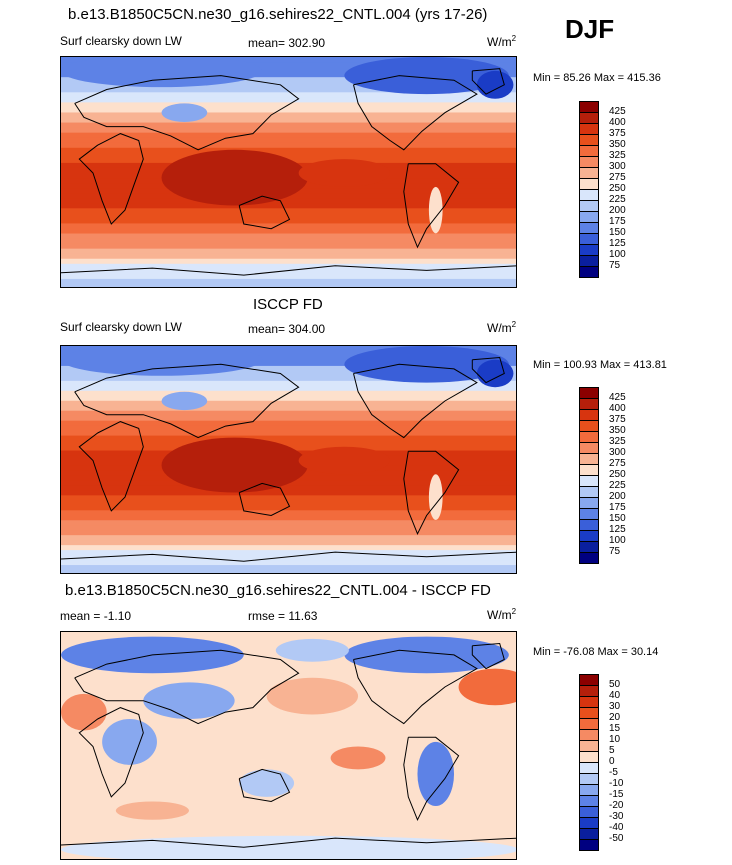  What do you see at coordinates (96, 616) in the screenshot?
I see `panel3-mean: mean = -1.10` at bounding box center [96, 616].